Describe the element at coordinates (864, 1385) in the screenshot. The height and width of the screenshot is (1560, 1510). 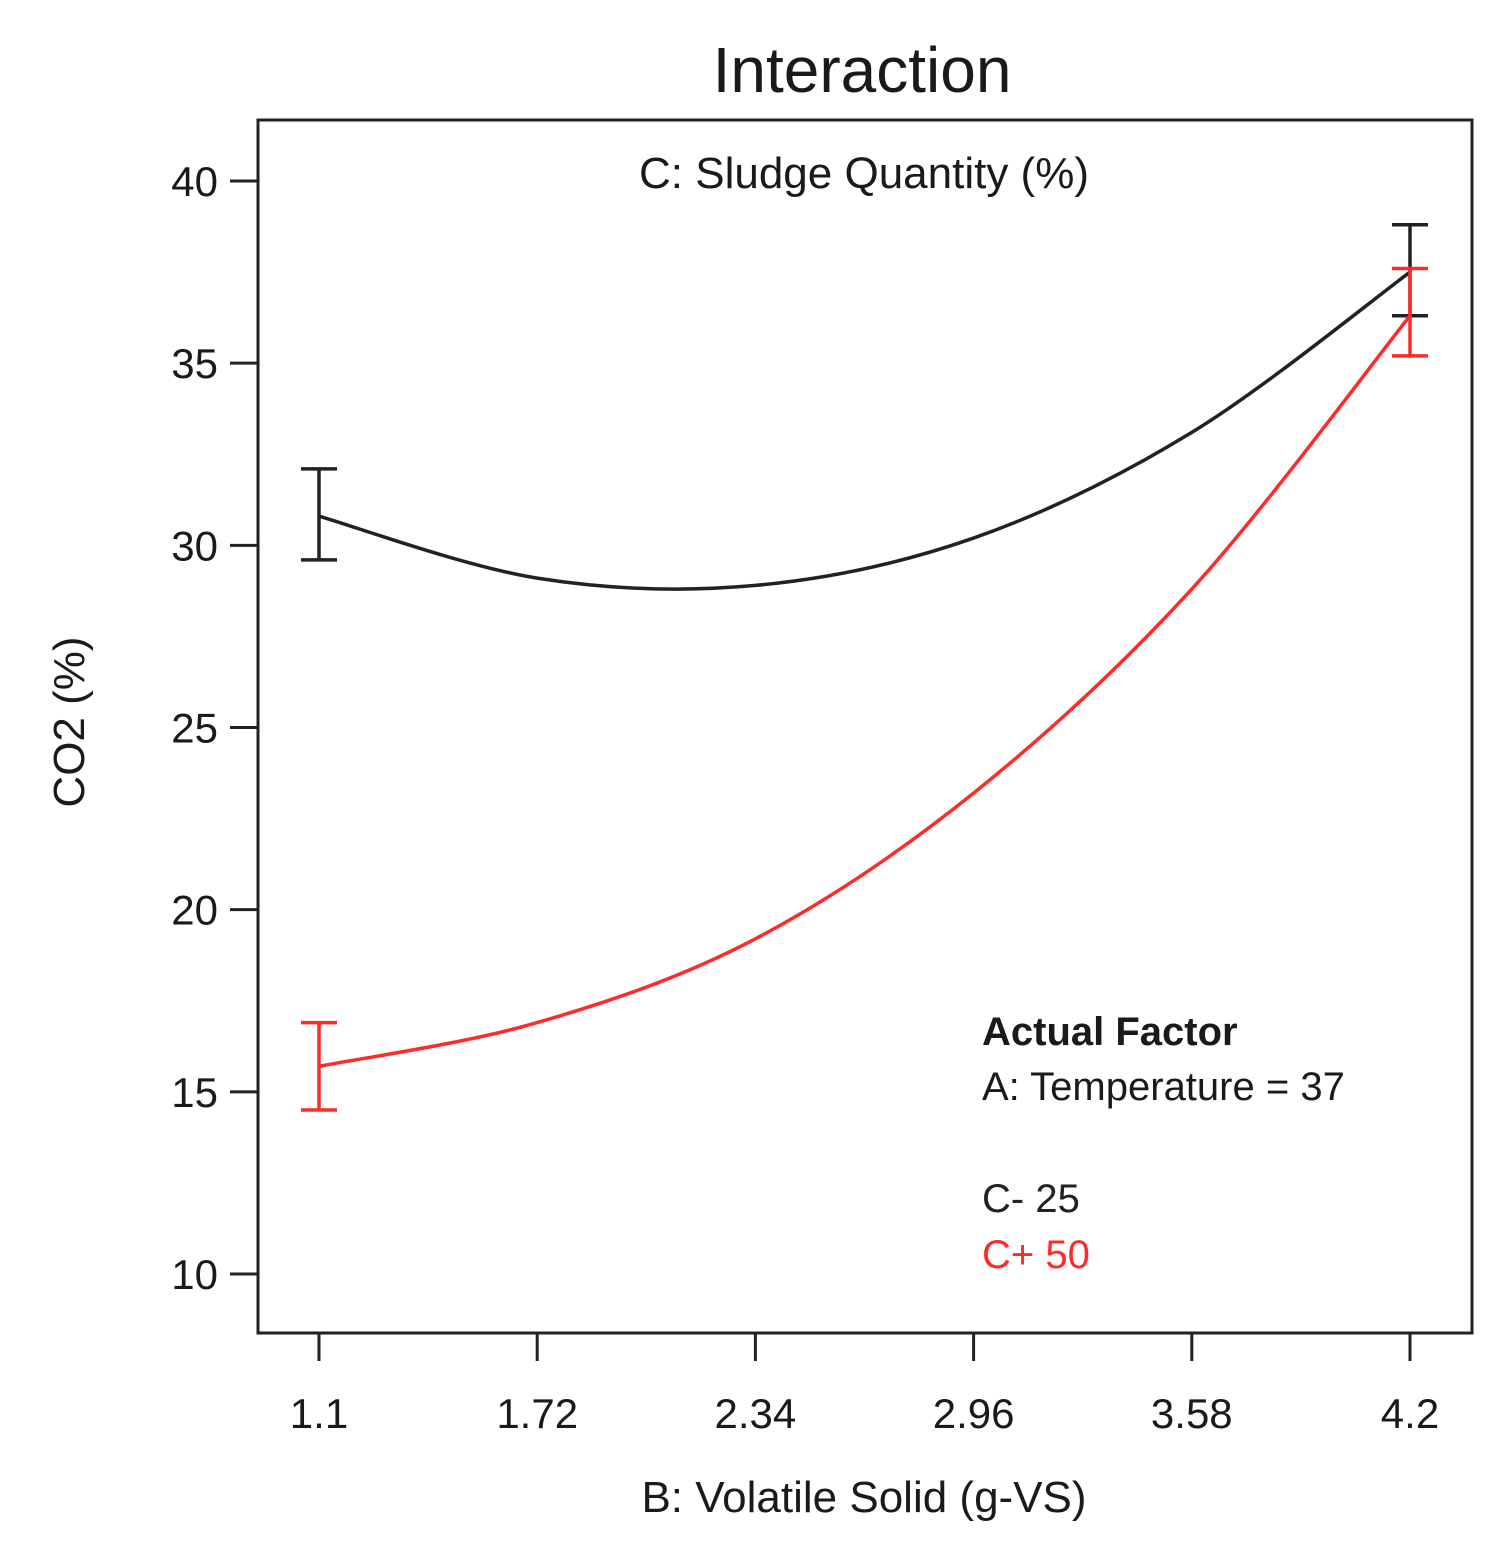
I see `x-axis: 1.1 1.72 2.34 2.96 3.58 4.2` at that location.